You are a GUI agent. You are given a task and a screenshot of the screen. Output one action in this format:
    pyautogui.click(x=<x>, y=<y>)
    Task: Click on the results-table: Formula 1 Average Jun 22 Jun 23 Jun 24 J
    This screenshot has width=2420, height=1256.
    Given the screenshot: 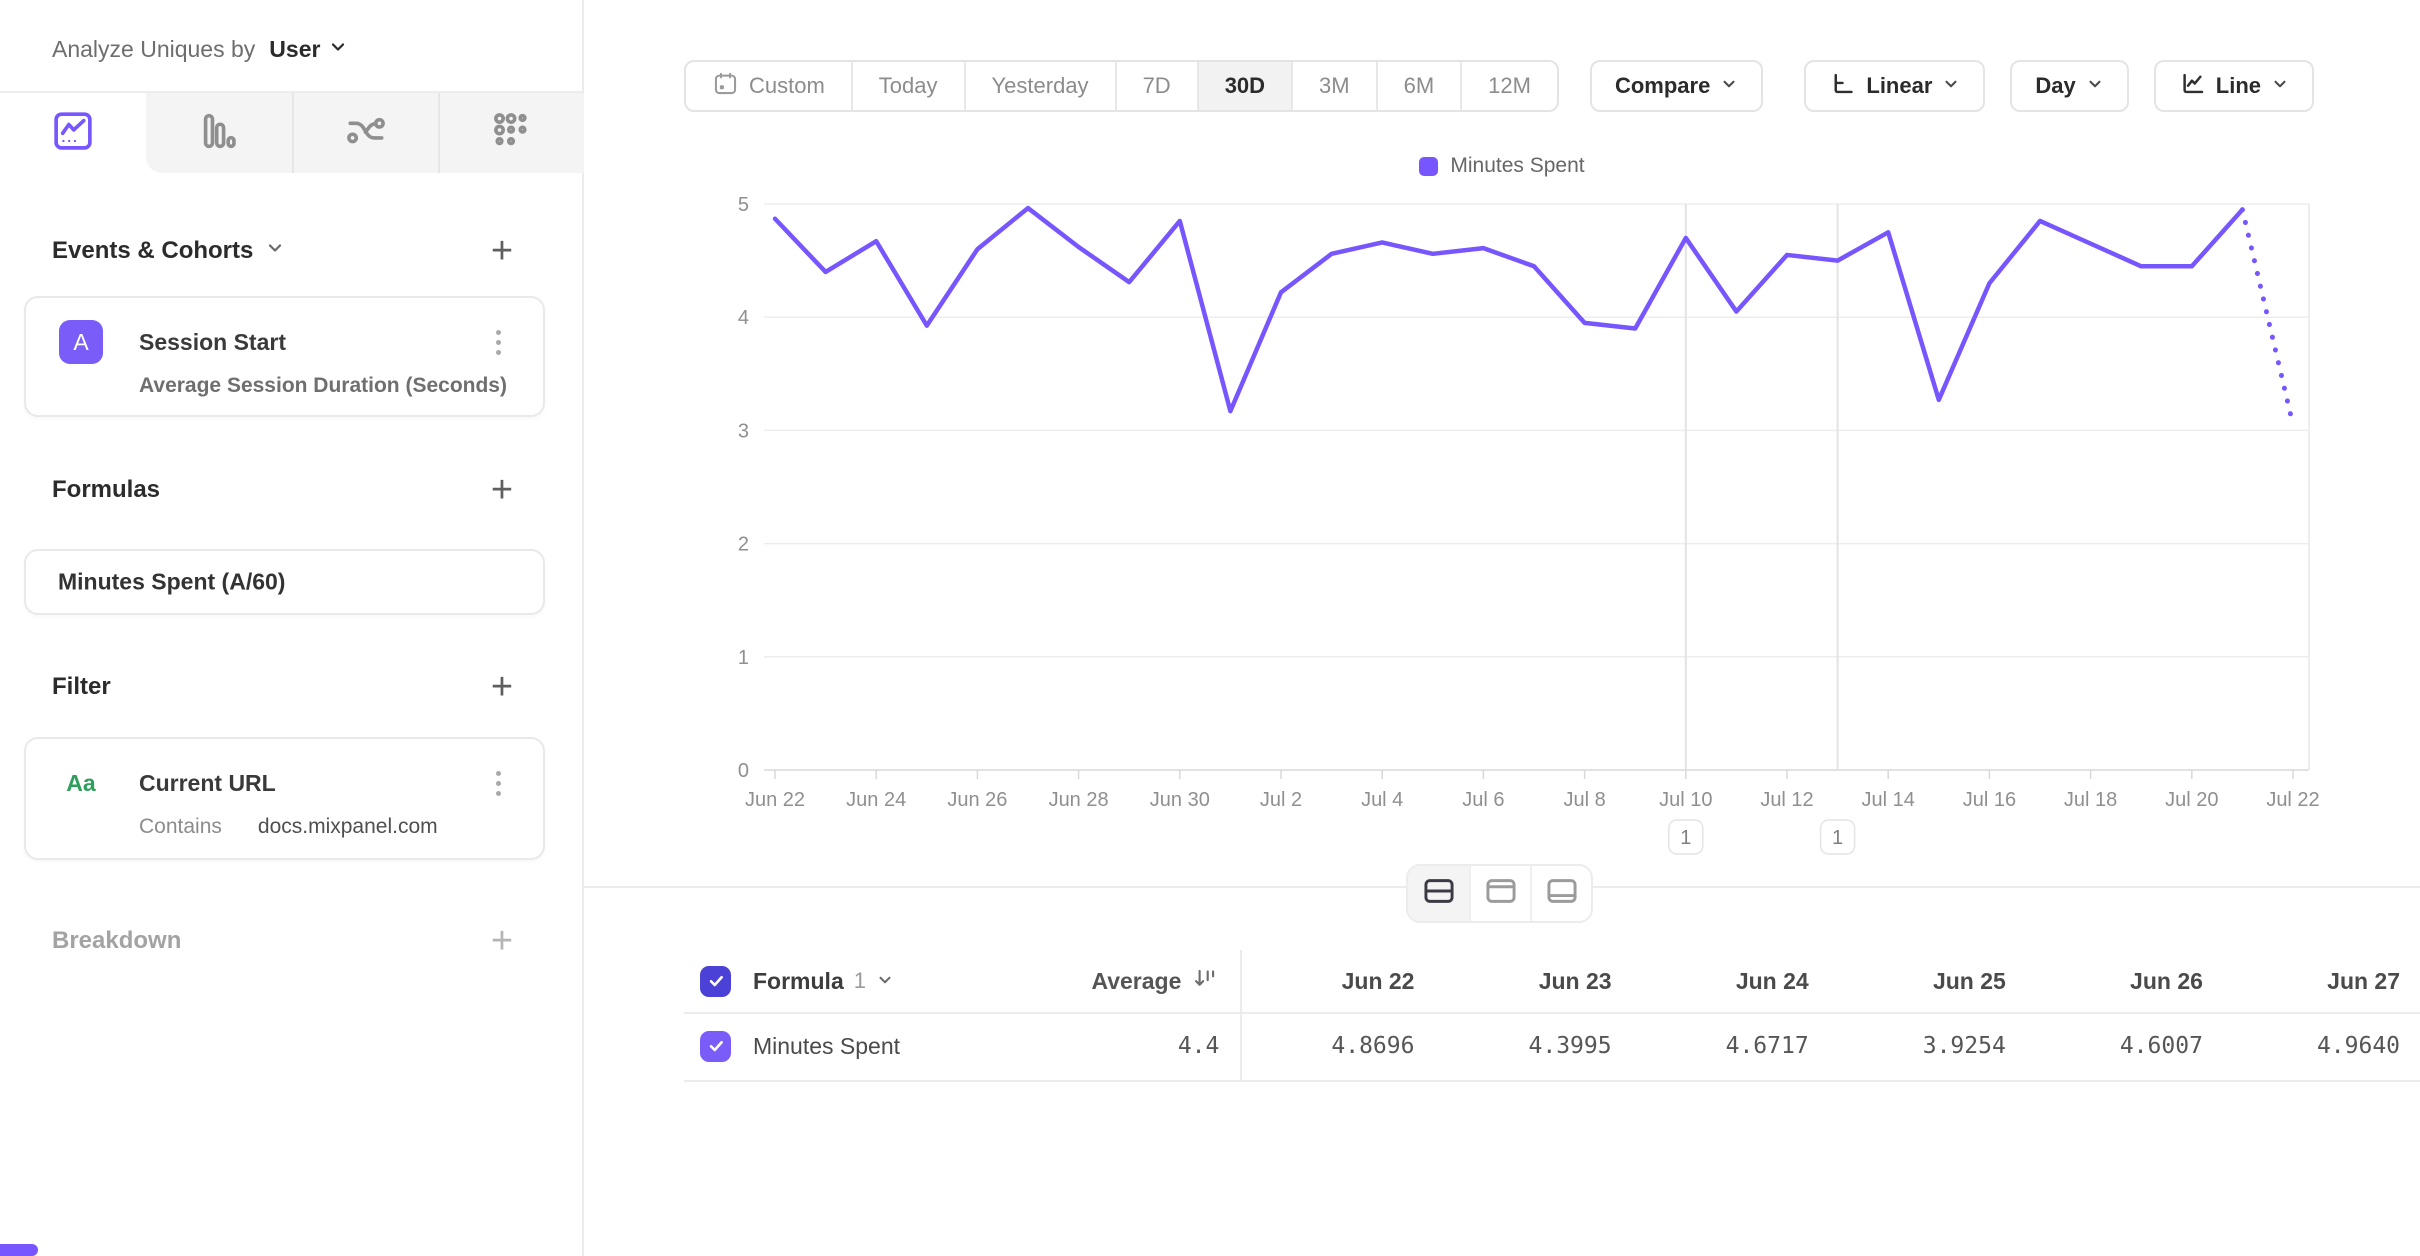 What is the action you would take?
    pyautogui.click(x=1552, y=1016)
    